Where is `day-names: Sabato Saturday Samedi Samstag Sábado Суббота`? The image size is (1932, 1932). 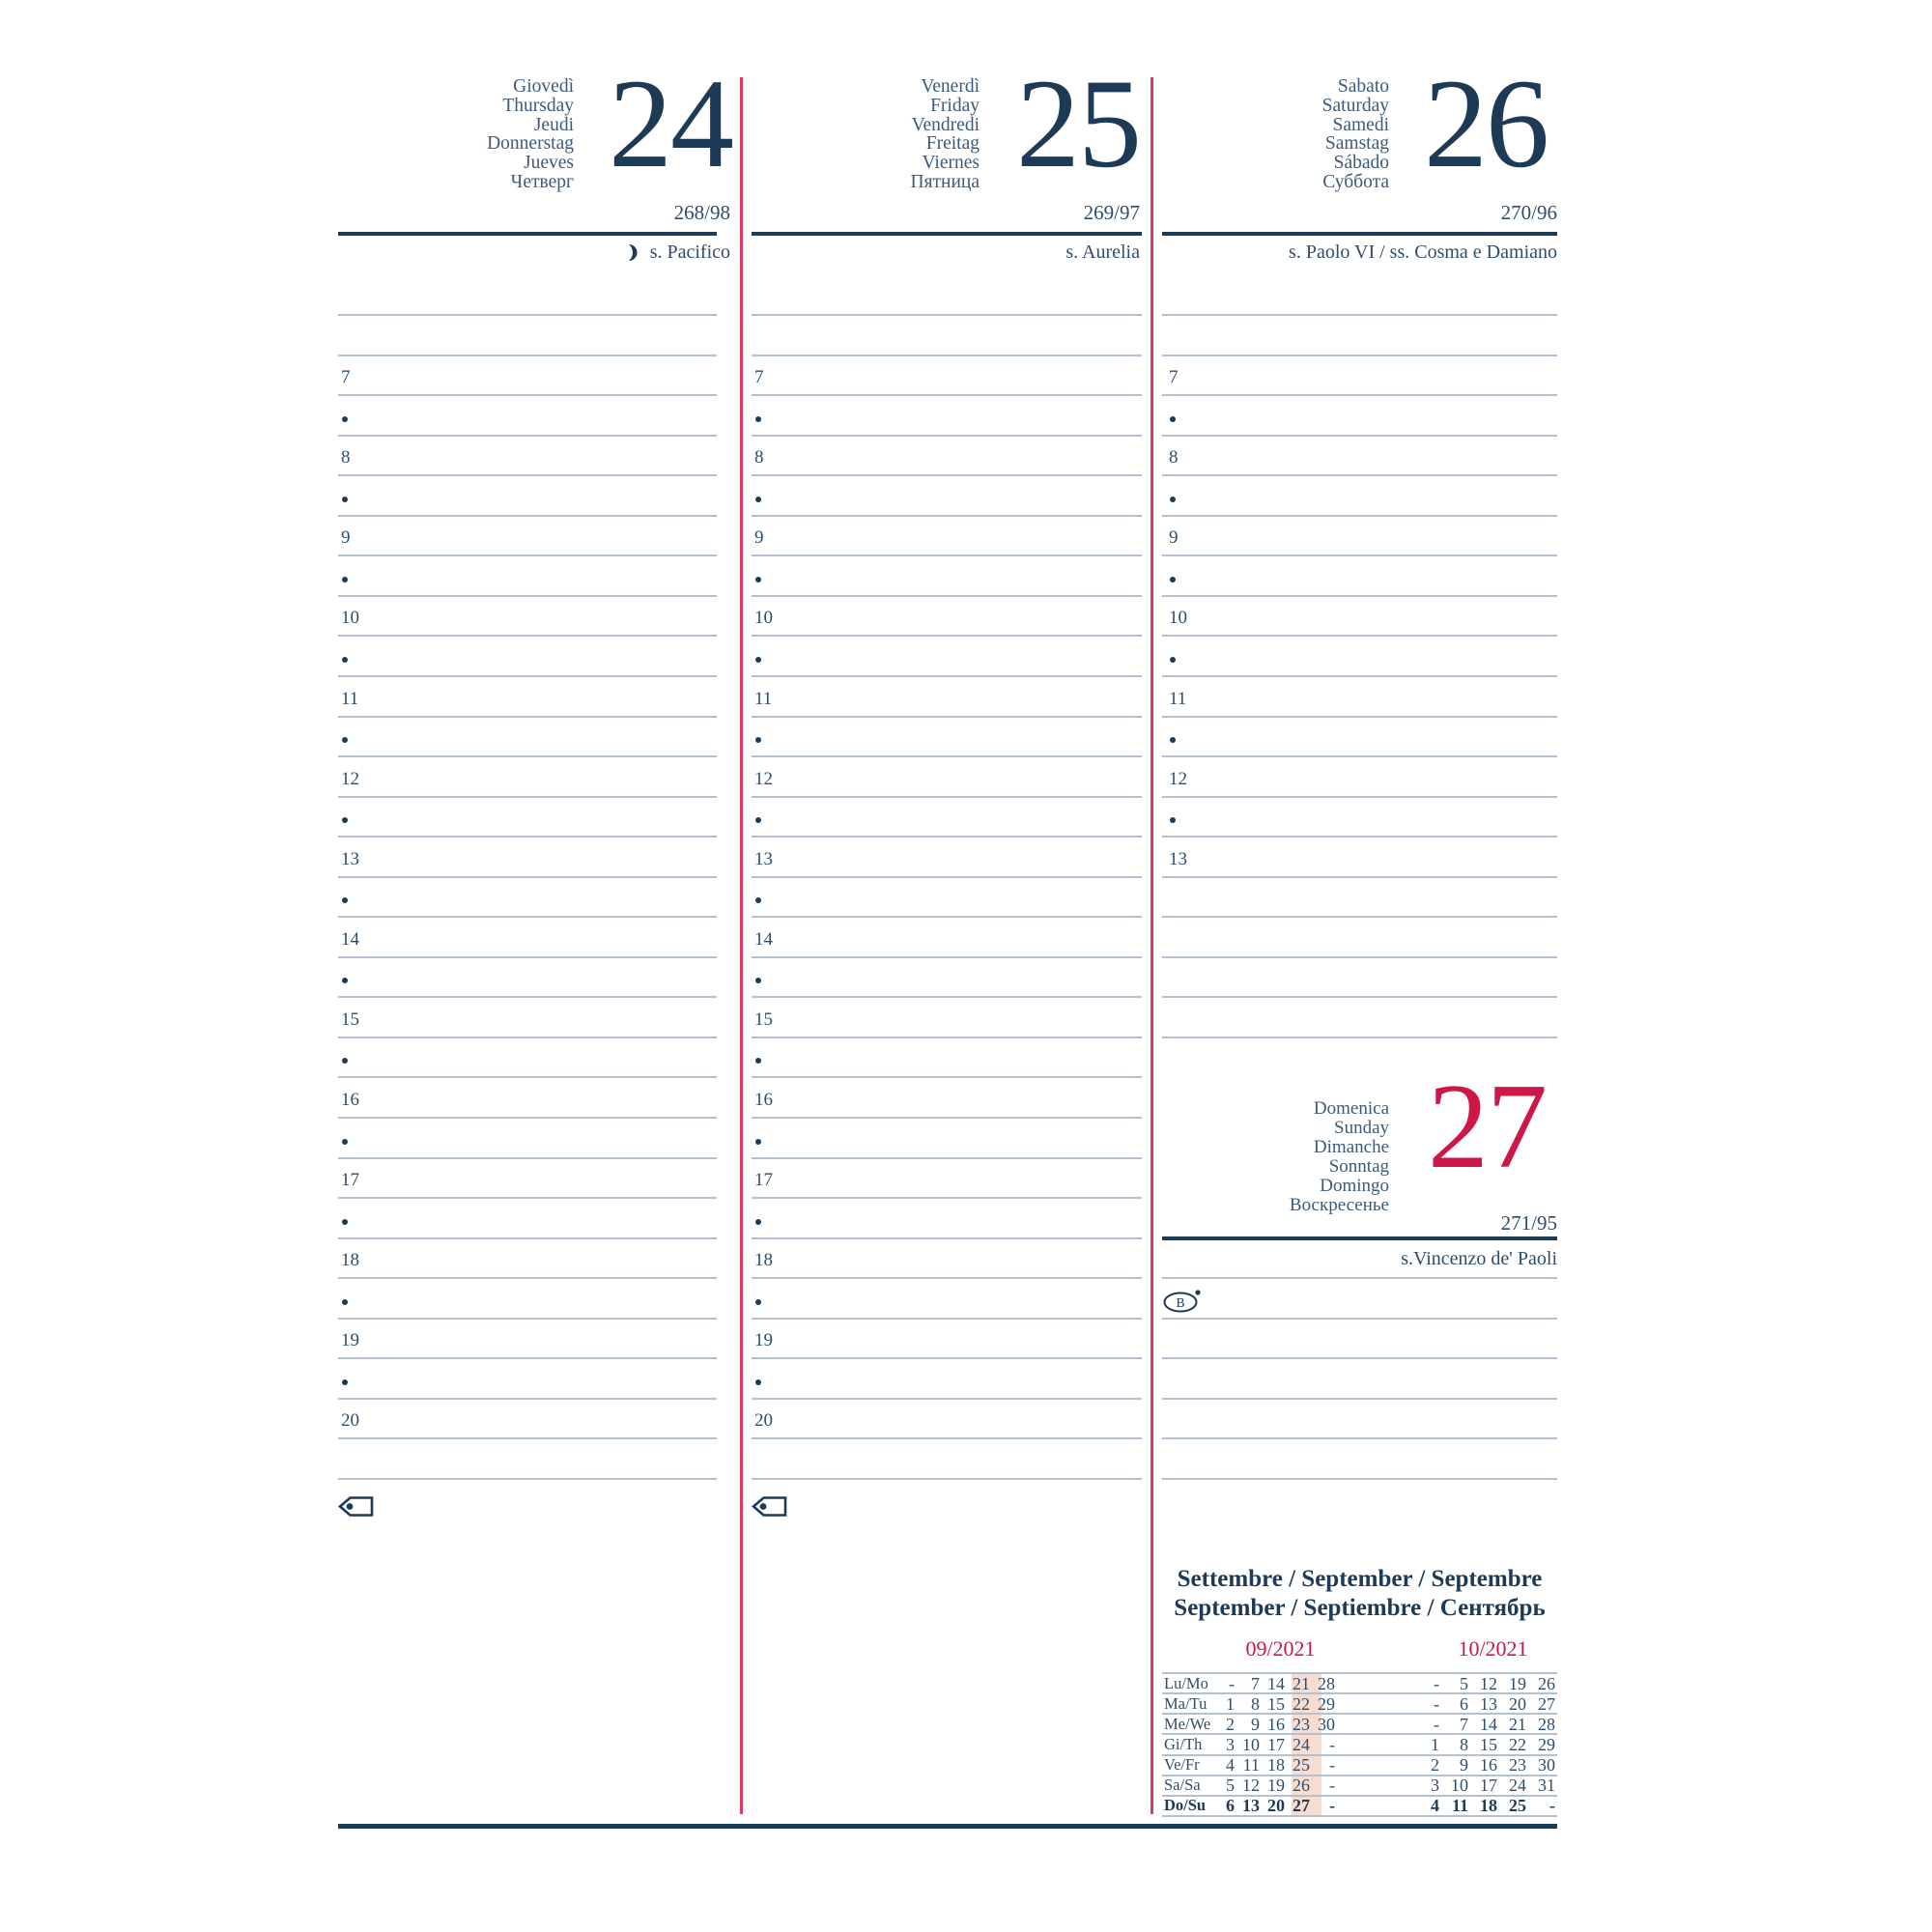 day-names: Sabato Saturday Samedi Samstag Sábado Суббота is located at coordinates (1254, 134).